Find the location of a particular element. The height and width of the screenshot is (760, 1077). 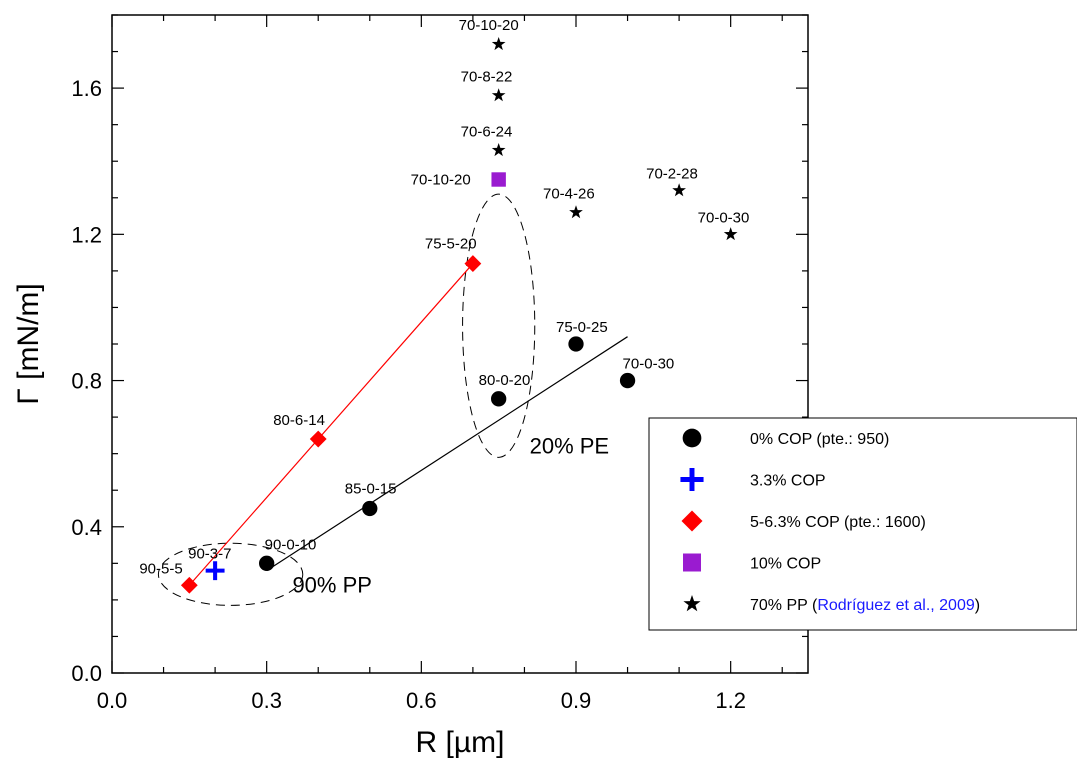

point-label: 70-2-28 is located at coordinates (672, 173).